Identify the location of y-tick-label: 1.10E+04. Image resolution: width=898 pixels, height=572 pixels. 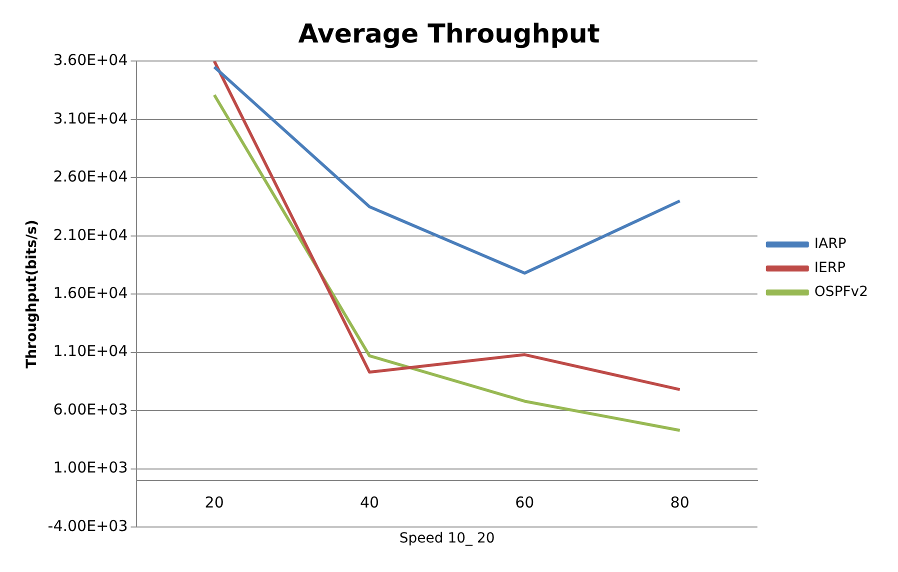
(90, 351).